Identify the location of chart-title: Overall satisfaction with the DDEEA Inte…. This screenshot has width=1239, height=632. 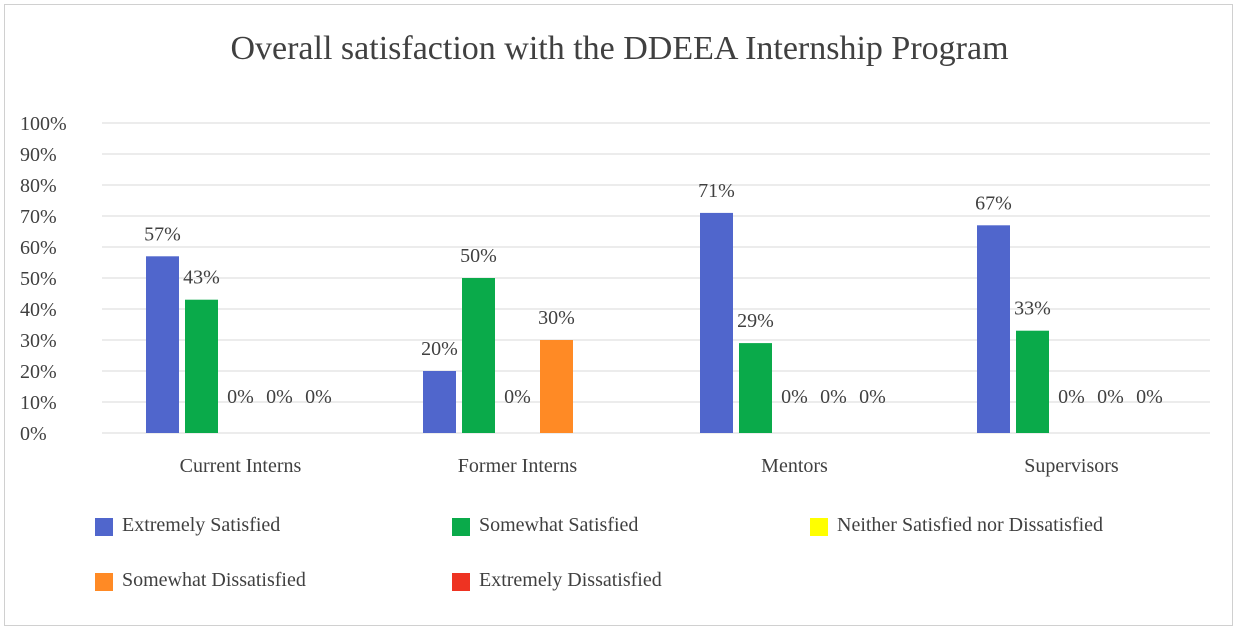
(619, 48).